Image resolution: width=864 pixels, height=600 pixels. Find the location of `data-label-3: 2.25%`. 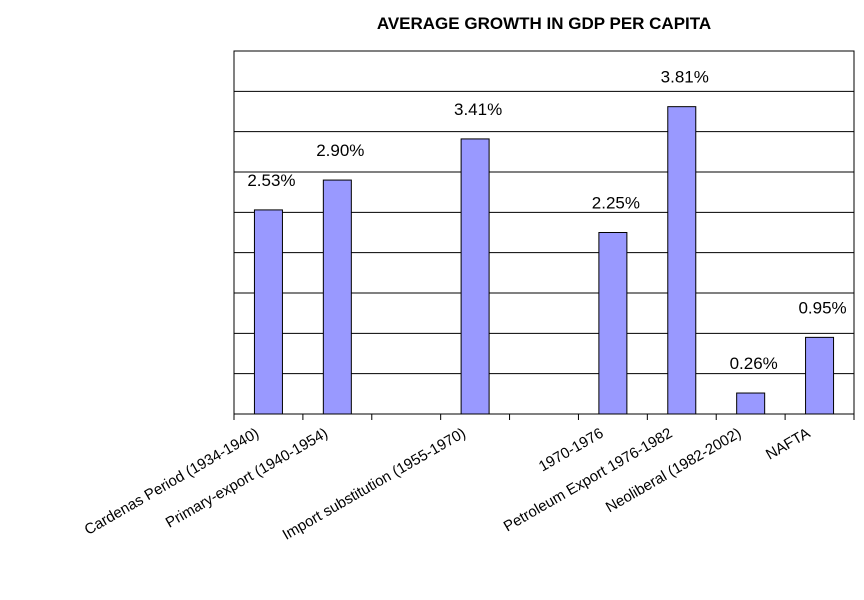

data-label-3: 2.25% is located at coordinates (616, 203).